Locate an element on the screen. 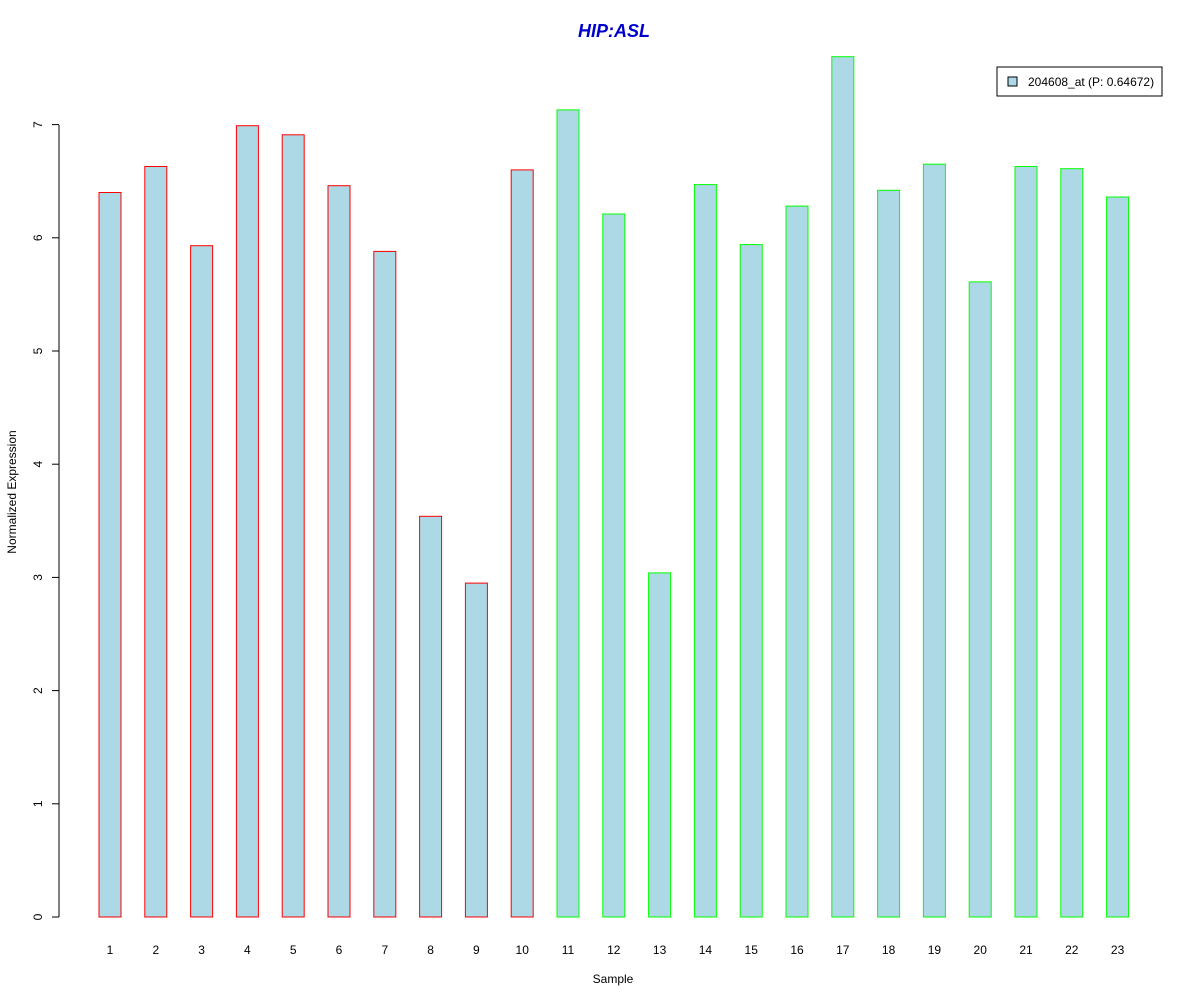 This screenshot has height=1000, width=1200. y-tick-label: 7 is located at coordinates (38, 124).